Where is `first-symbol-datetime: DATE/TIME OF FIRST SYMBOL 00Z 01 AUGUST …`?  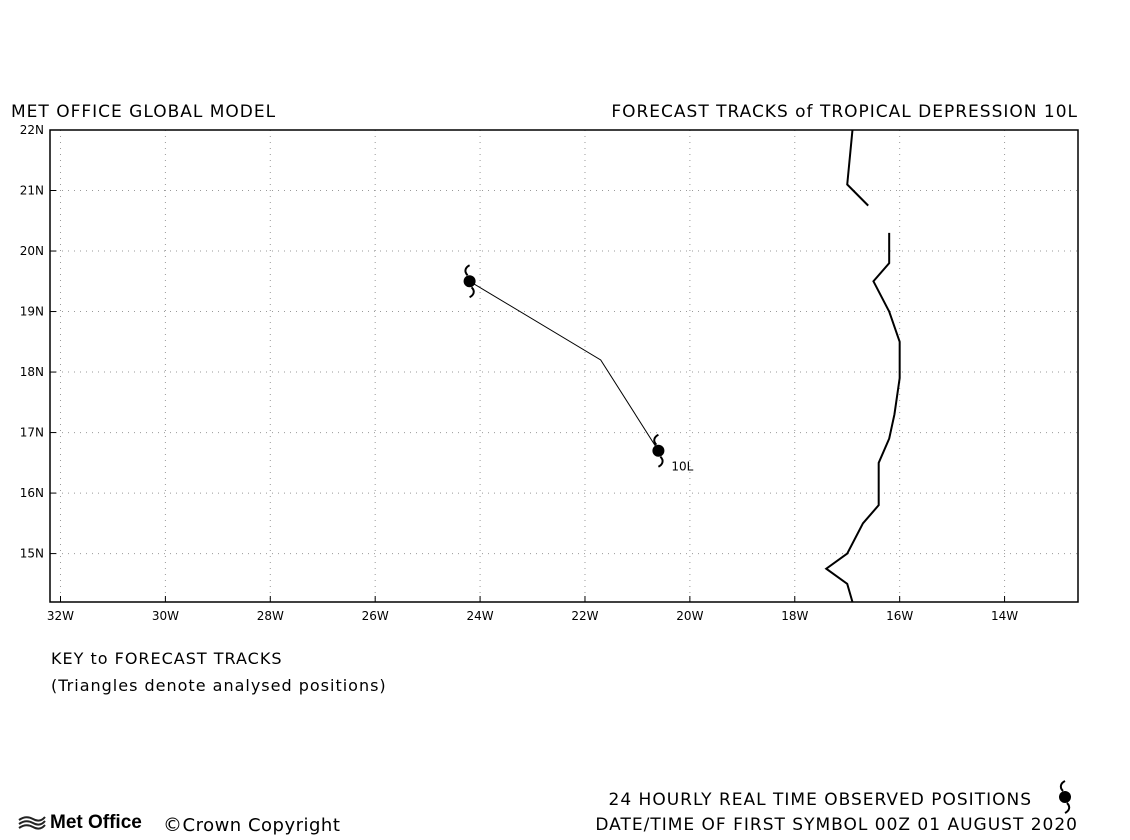
first-symbol-datetime: DATE/TIME OF FIRST SYMBOL 00Z 01 AUGUST … is located at coordinates (836, 825).